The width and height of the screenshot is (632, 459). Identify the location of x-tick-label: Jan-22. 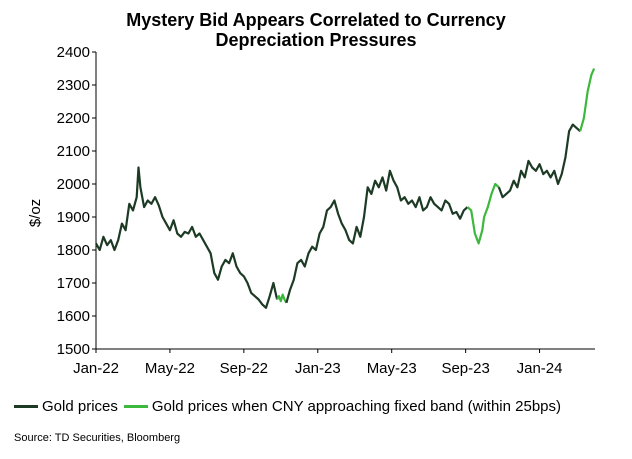
(96, 368).